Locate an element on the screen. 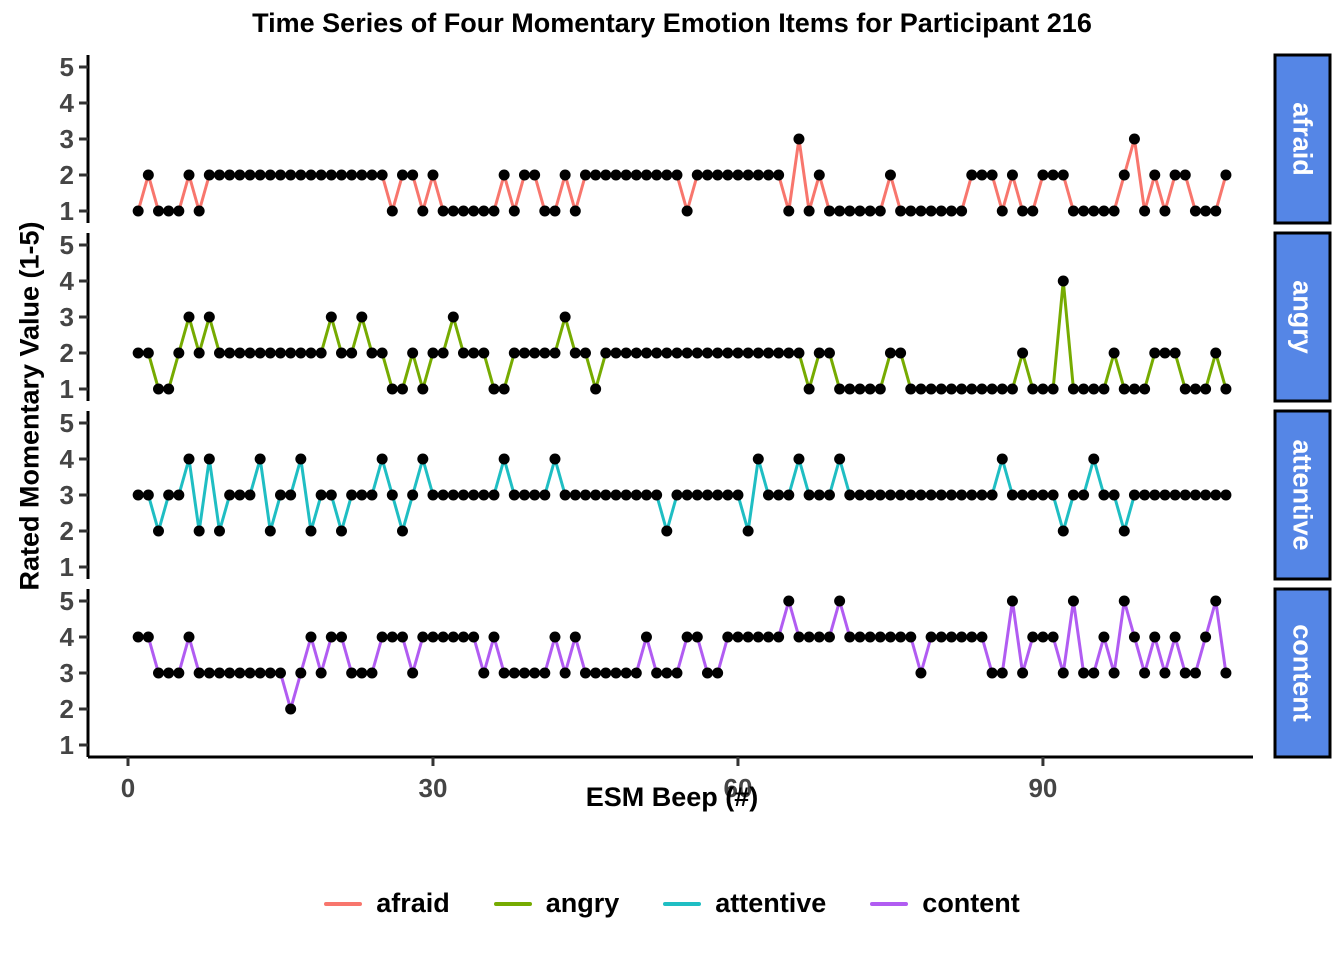  legend: afraid angry attentive content is located at coordinates (672, 903).